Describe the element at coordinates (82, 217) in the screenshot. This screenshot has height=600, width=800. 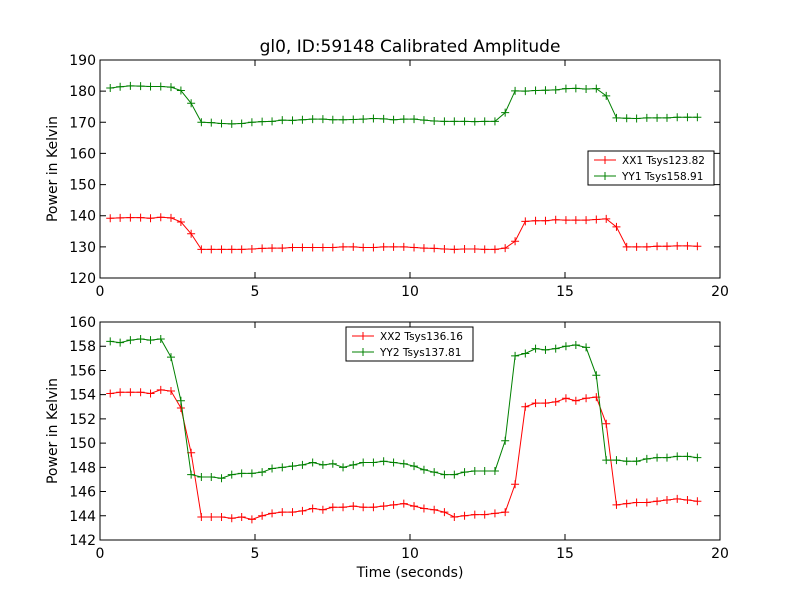
I see `y-tick-label: 140` at that location.